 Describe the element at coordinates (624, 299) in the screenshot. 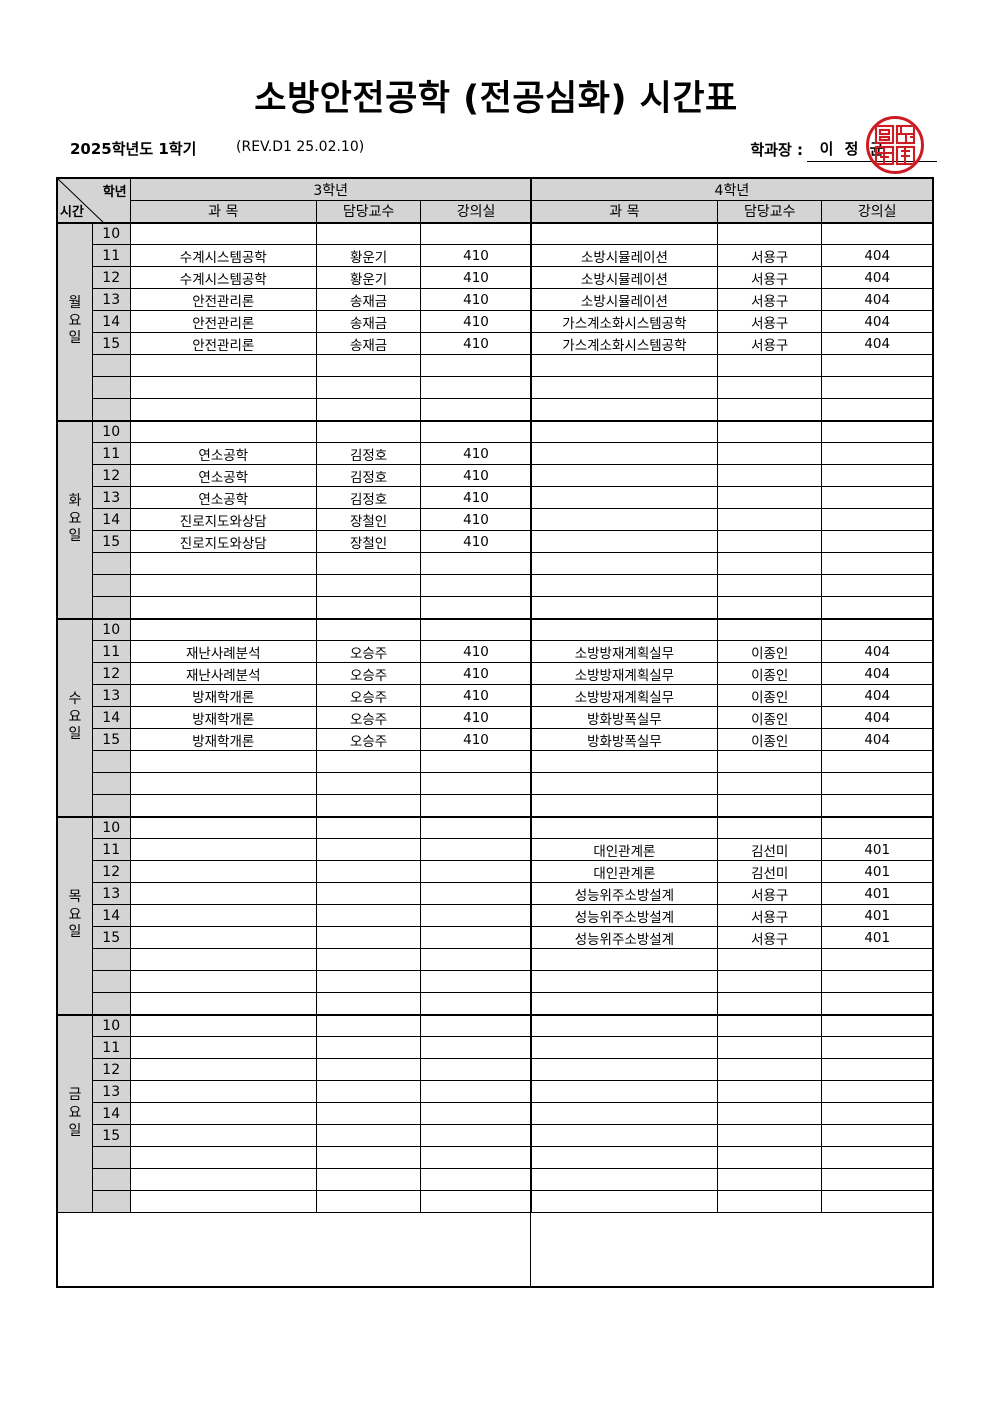

I see `grade4-subject-cell: 소방시뮬레이션` at that location.